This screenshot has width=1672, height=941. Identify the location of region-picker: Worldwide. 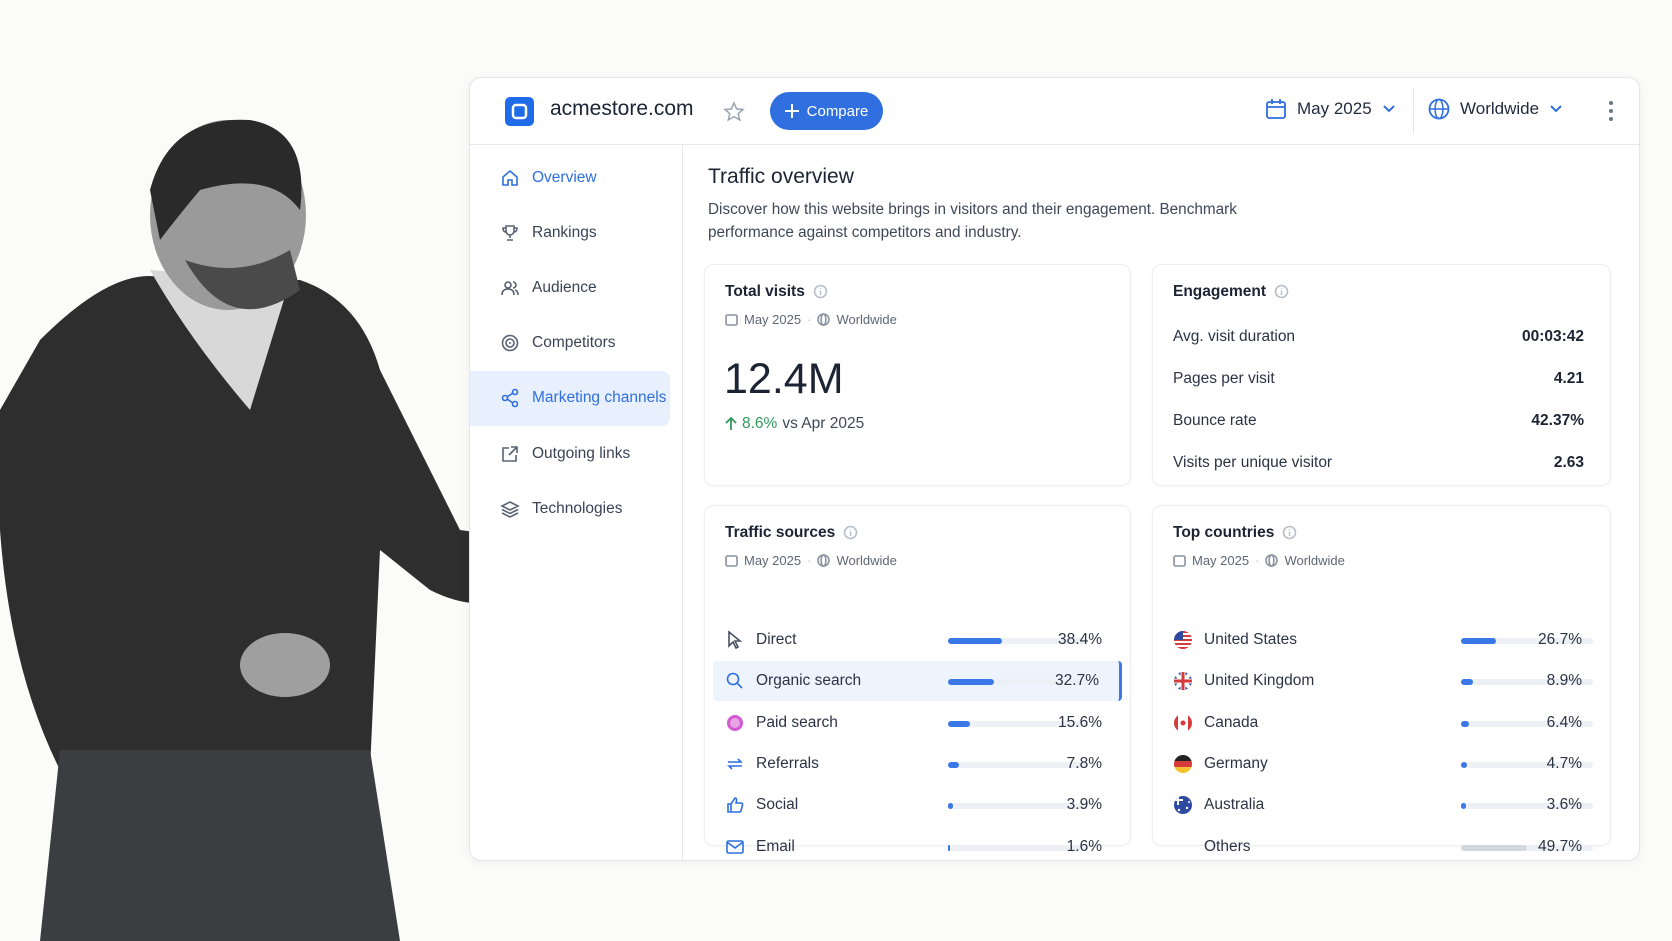
(1495, 109).